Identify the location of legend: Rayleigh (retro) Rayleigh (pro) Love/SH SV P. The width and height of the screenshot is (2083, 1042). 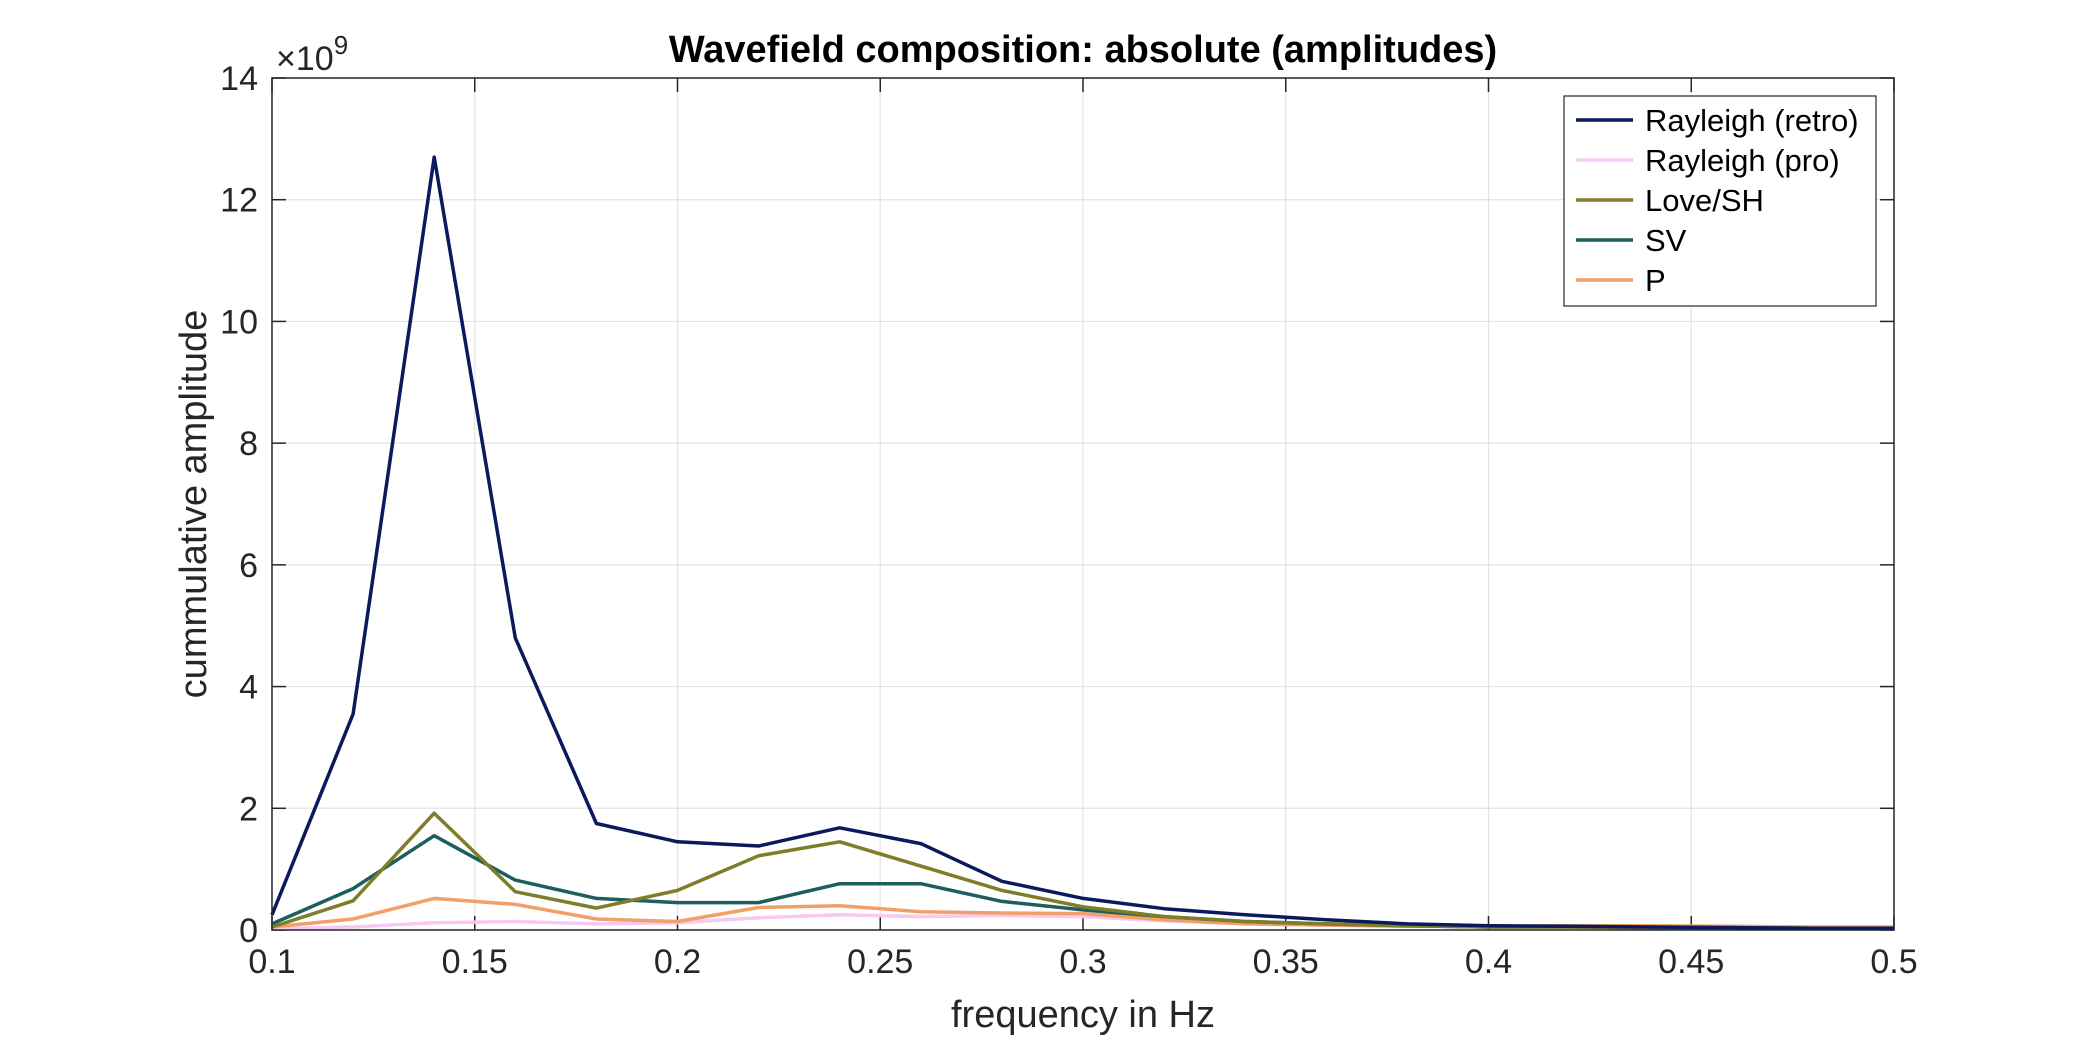
(1720, 201).